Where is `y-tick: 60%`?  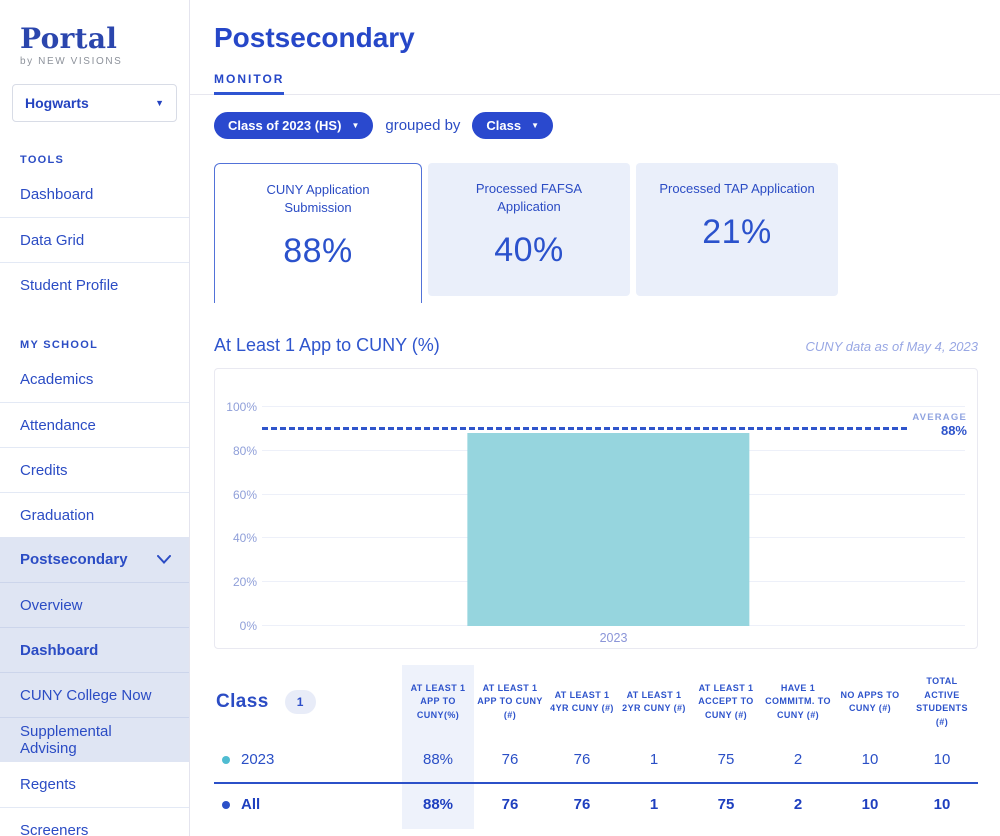
y-tick: 60% is located at coordinates (244, 494).